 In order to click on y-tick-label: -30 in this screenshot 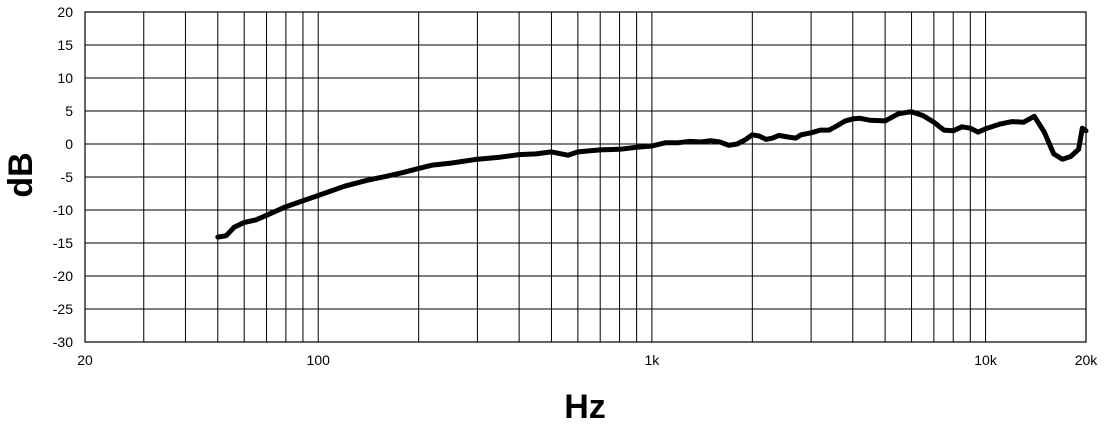, I will do `click(63, 342)`.